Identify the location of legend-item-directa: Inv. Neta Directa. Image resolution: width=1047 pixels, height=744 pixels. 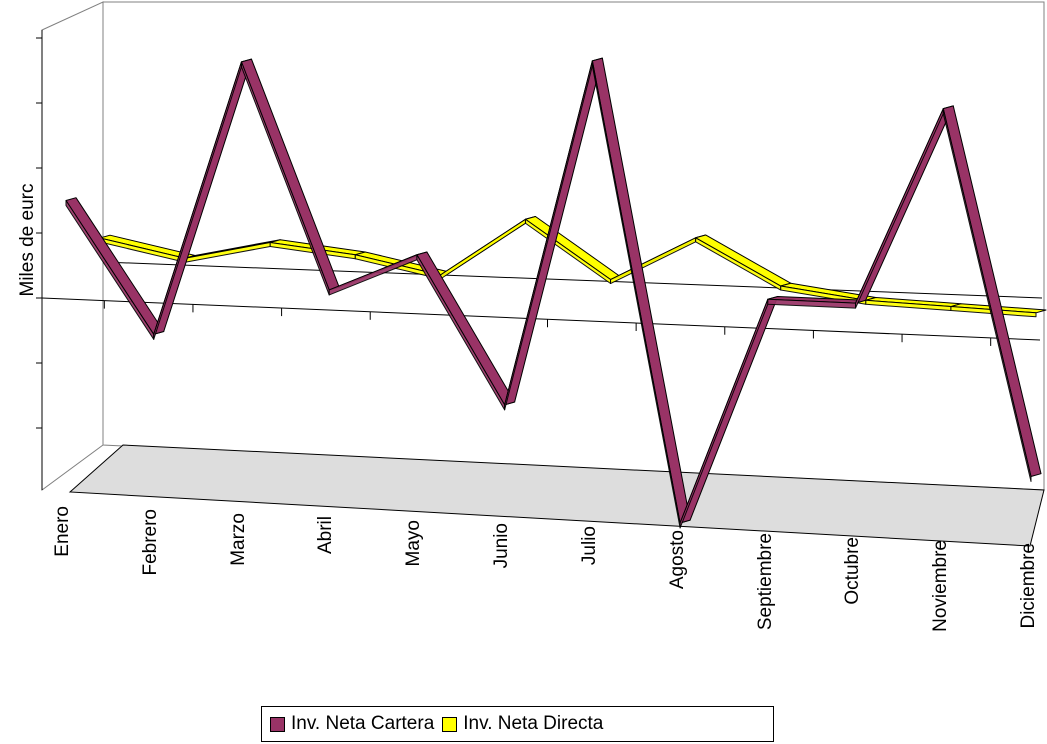
(522, 724).